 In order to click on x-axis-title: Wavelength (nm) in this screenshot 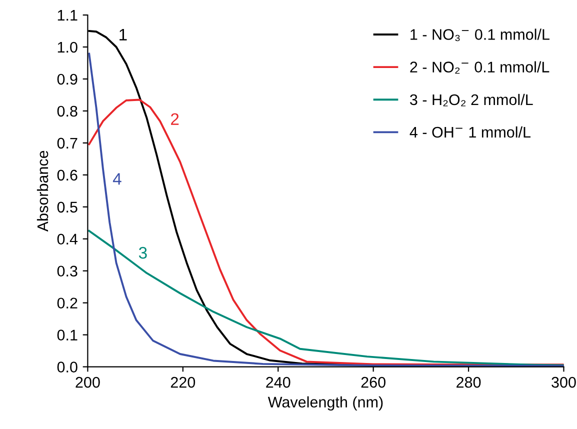, I will do `click(325, 403)`.